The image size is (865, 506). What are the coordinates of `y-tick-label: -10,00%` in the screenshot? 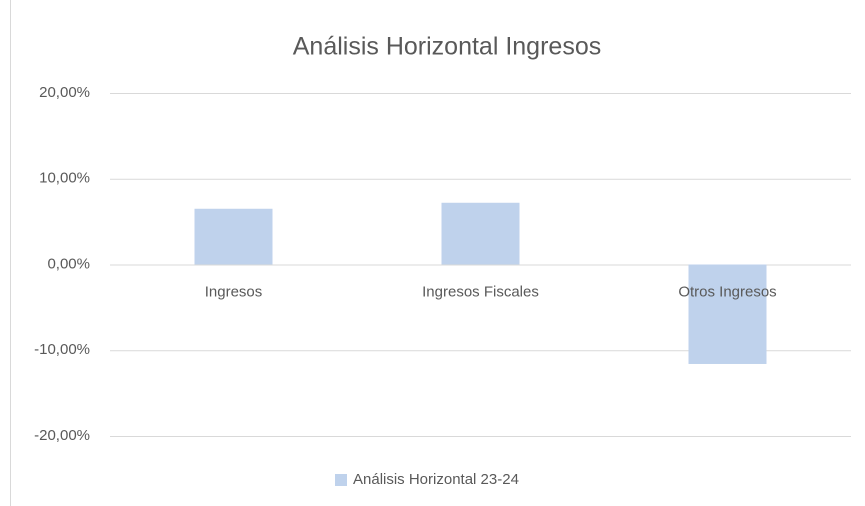 It's located at (62, 349).